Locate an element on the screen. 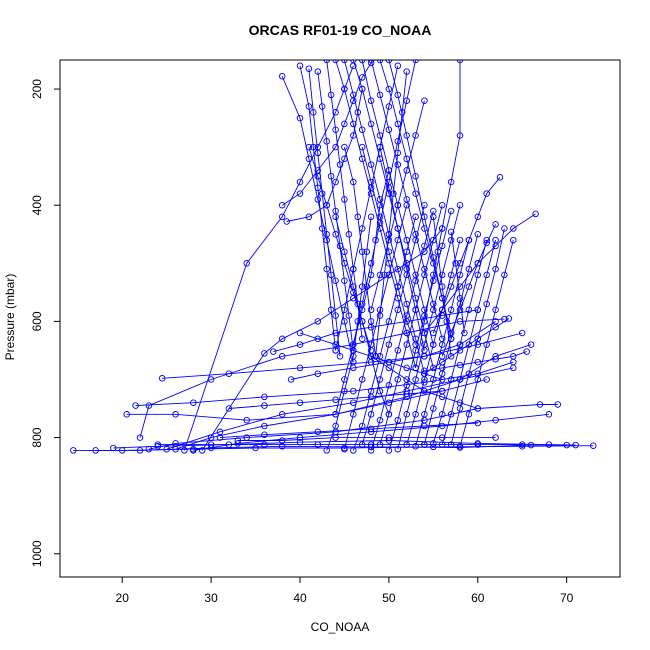 This screenshot has height=650, width=650. x-tick-label: 20 is located at coordinates (123, 598).